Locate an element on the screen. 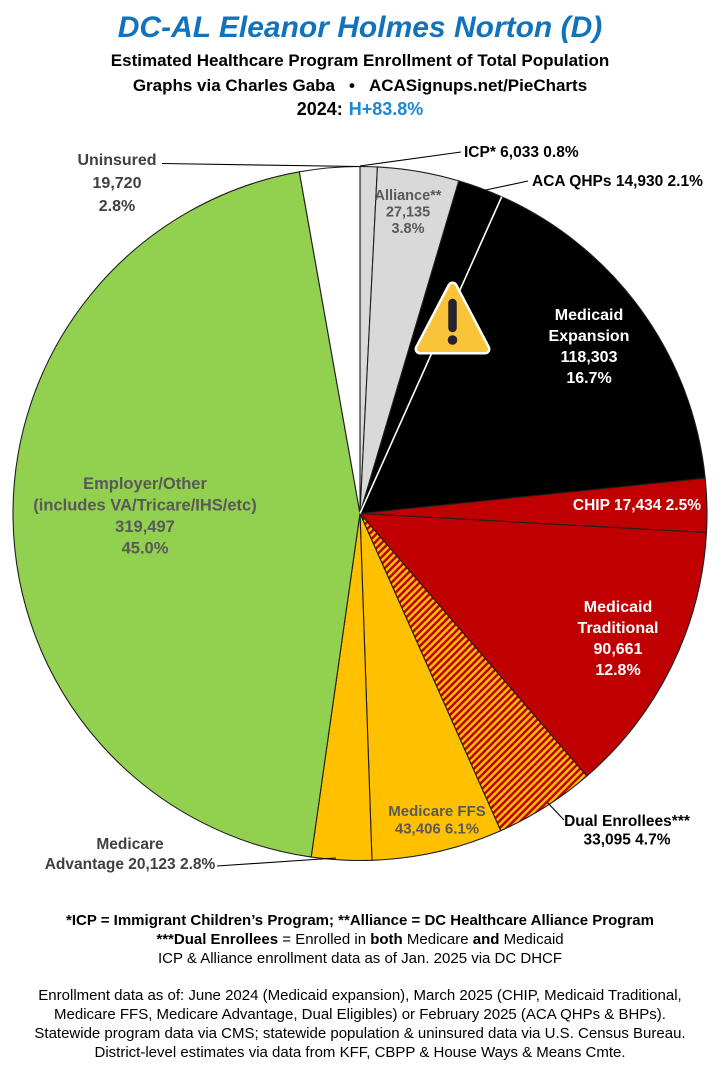 The width and height of the screenshot is (720, 1070). footnote-dual-bold3: and is located at coordinates (486, 939).